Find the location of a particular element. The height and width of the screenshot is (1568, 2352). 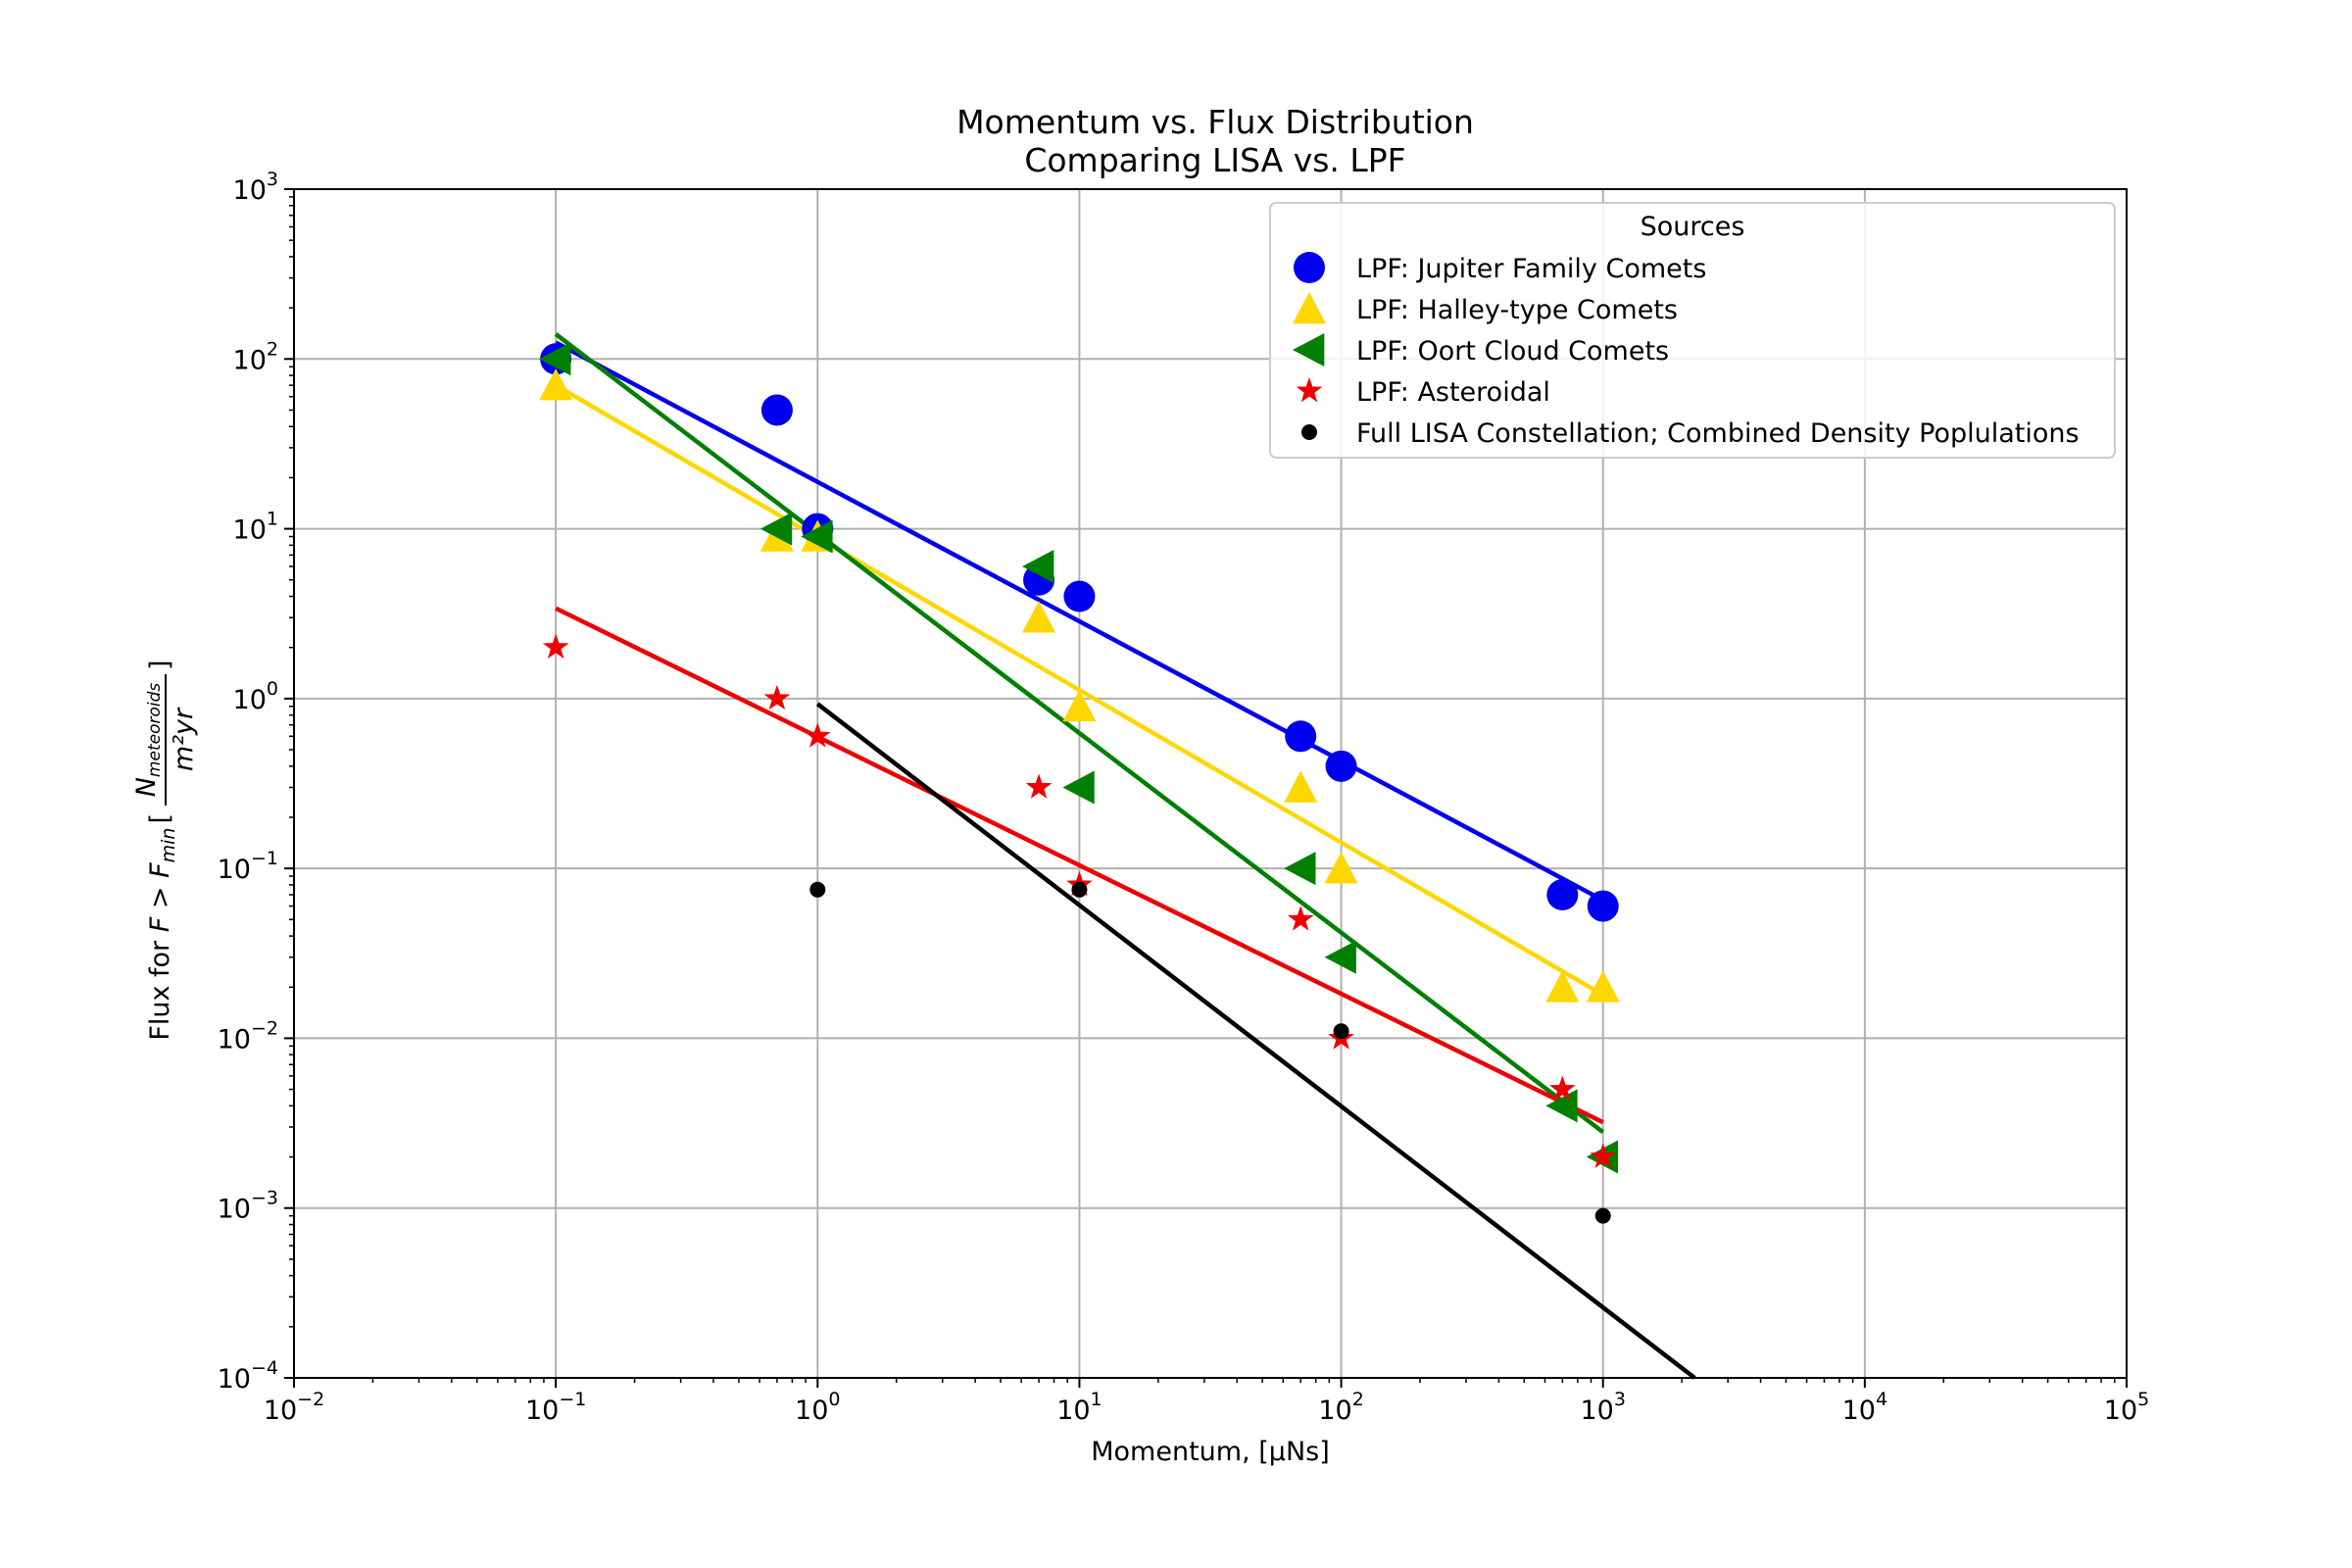

y-tick-label: 10⁻⁴ is located at coordinates (248, 1376).